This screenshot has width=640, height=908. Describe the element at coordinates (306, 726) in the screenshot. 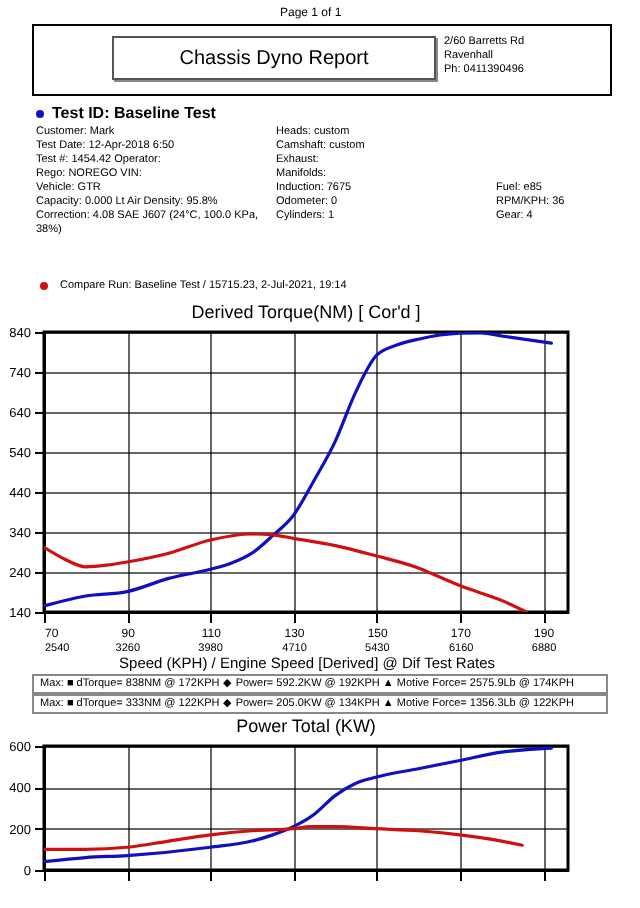

I see `chart-title: Power Total (KW)` at that location.